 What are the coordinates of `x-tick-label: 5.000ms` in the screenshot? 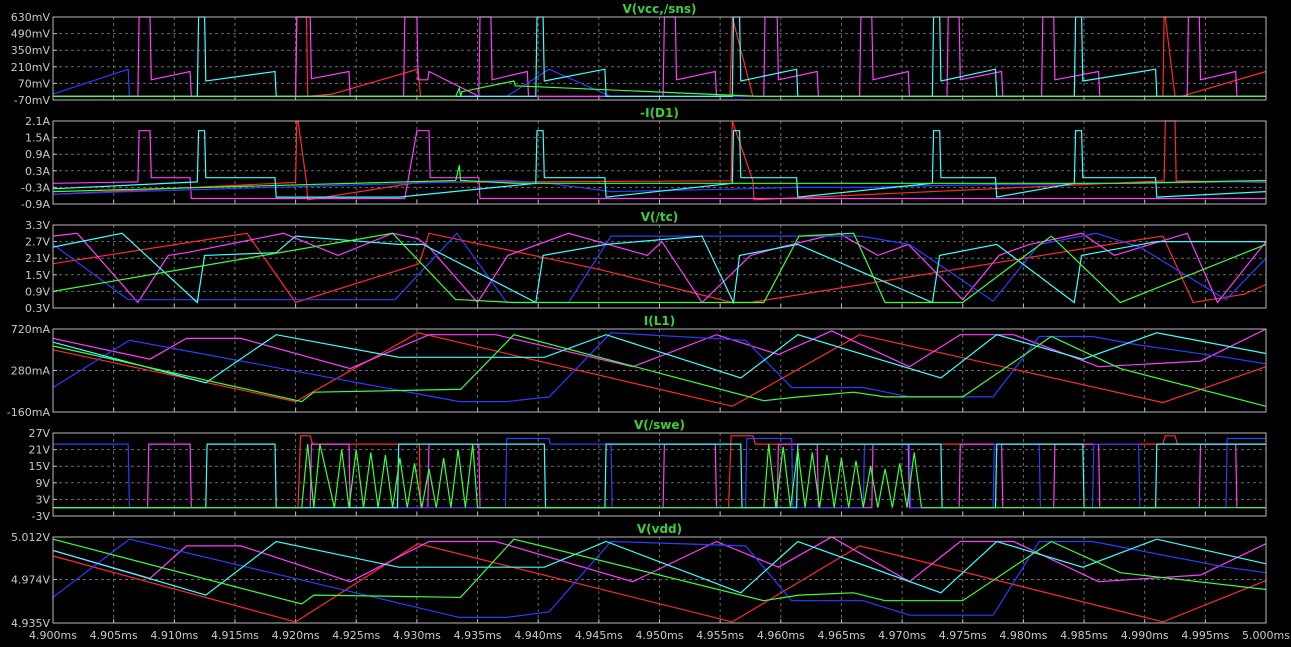 It's located at (1266, 635).